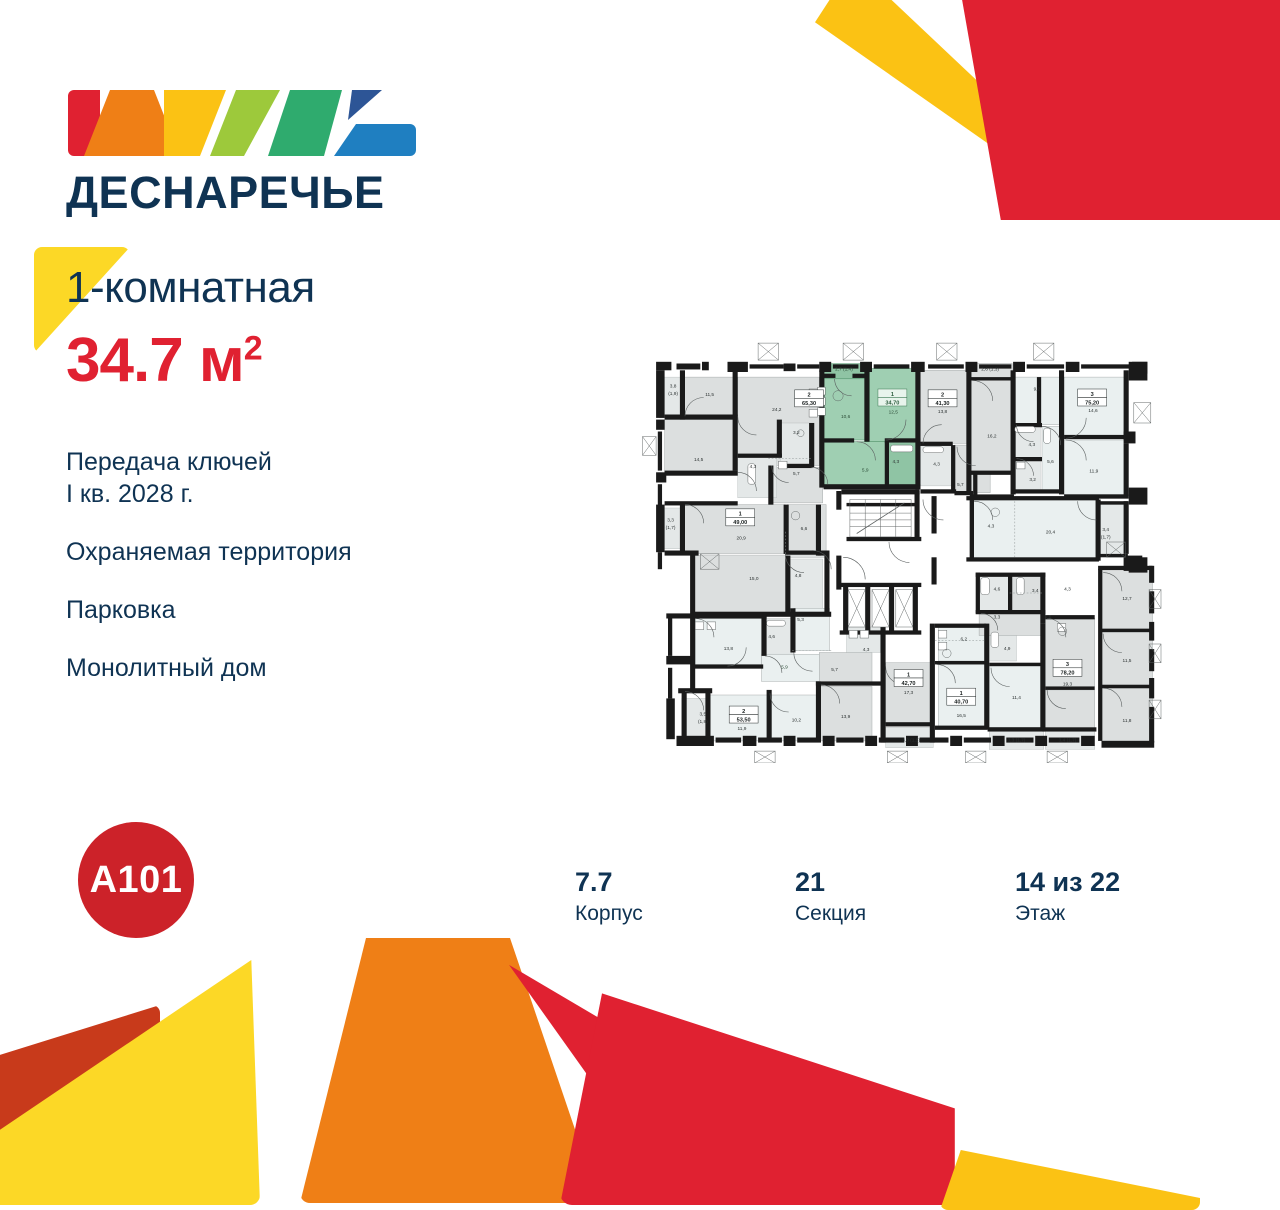  I want to click on plan-room-area-label: 9,2, so click(1037, 390).